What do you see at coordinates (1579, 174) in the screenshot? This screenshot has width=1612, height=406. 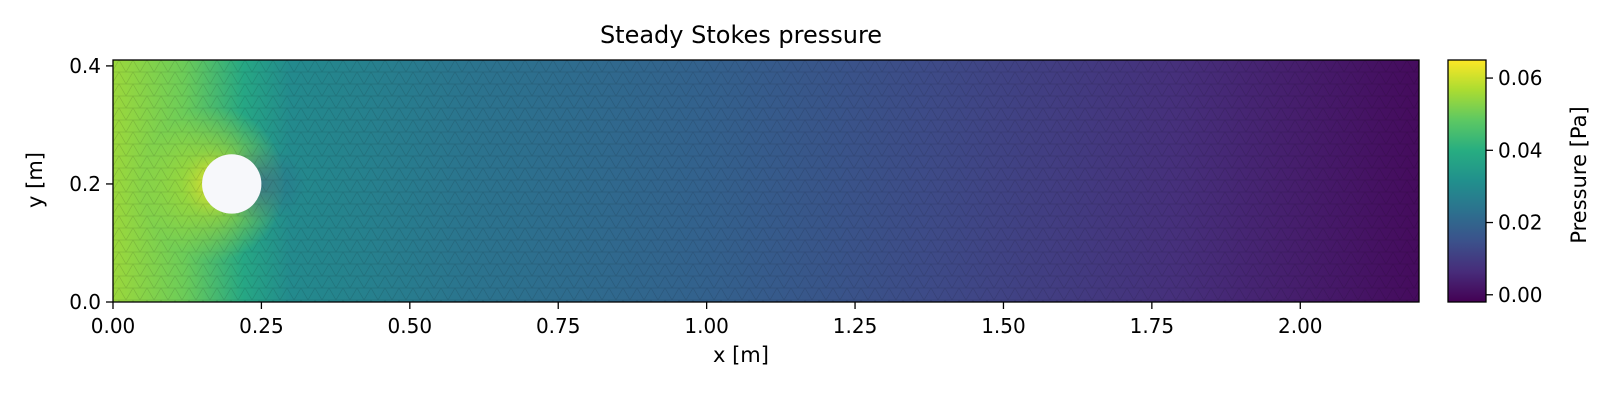 I see `colorbar-label: Pressure [Pa]` at bounding box center [1579, 174].